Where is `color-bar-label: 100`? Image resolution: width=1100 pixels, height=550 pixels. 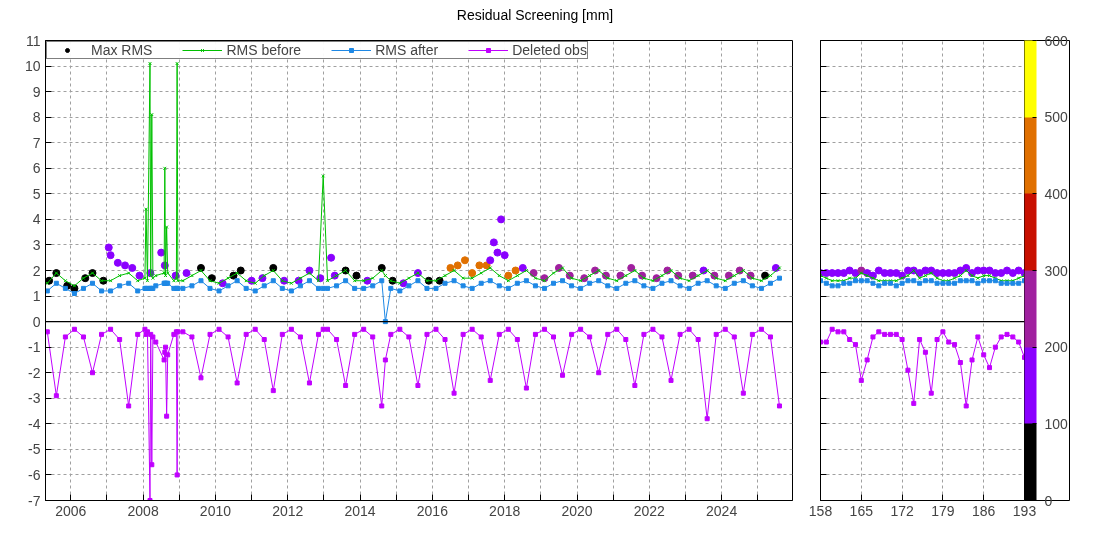 color-bar-label: 100 is located at coordinates (1056, 423).